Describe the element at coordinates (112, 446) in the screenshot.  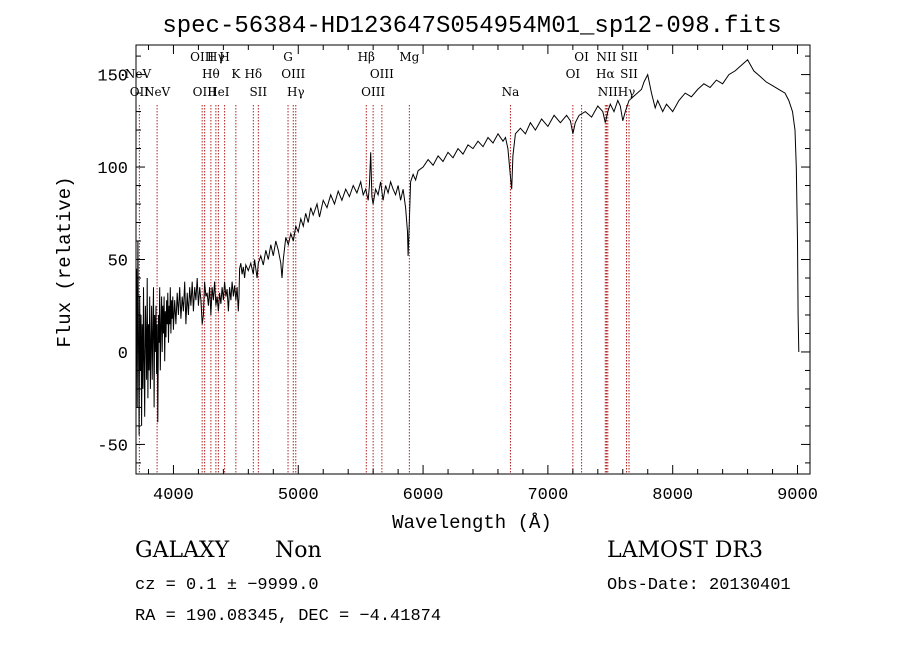
I see `y-tick-label: -50` at that location.